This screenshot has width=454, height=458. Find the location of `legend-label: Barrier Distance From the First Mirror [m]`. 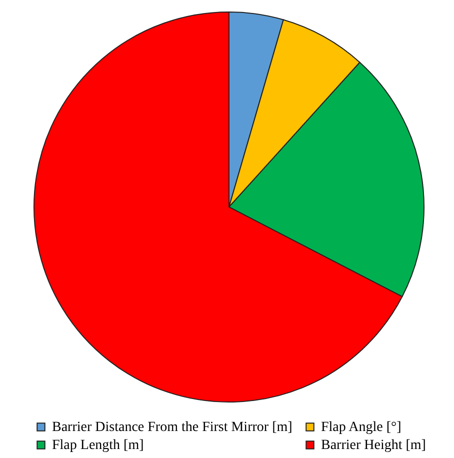

legend-label: Barrier Distance From the First Mirror [m] is located at coordinates (172, 427).